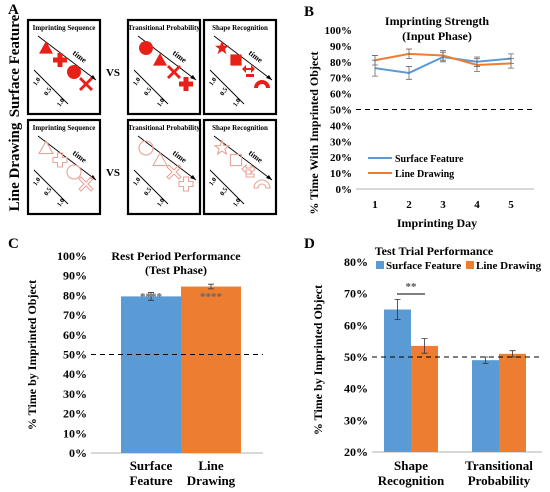 The image size is (550, 492). Describe the element at coordinates (375, 205) in the screenshot. I see `x-tick-label: 1` at that location.